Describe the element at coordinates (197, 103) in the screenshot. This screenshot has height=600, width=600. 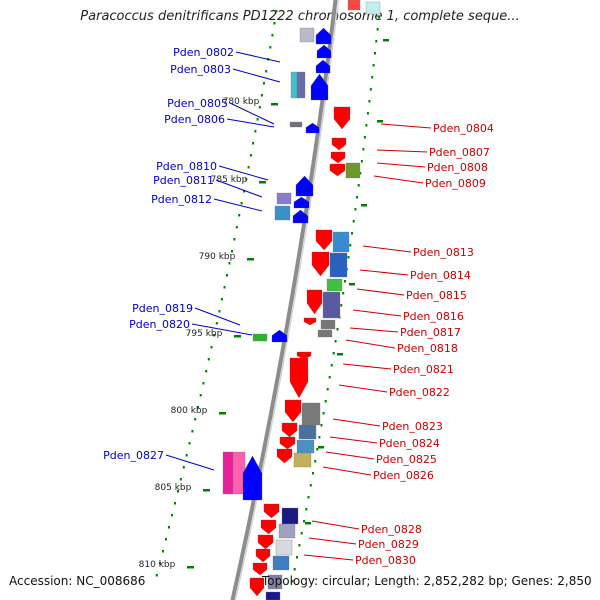
I see `gene-label-pden-0805: Pden_0805` at that location.